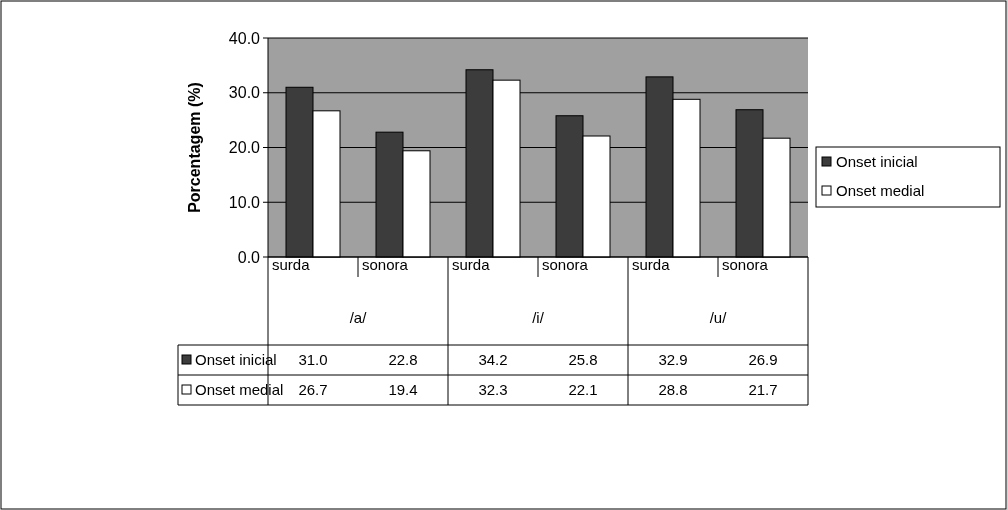  Describe the element at coordinates (538, 317) in the screenshot. I see `text: /i/` at that location.